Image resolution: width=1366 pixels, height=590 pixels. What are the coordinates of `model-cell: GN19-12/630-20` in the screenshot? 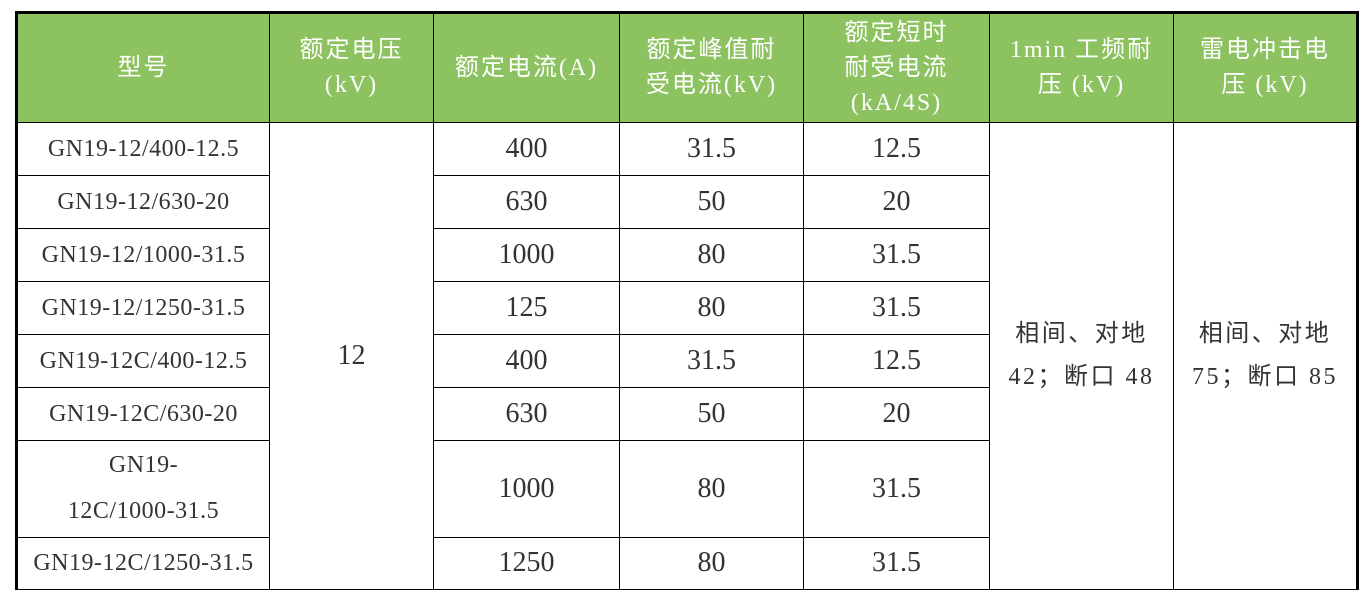 It's located at (143, 202).